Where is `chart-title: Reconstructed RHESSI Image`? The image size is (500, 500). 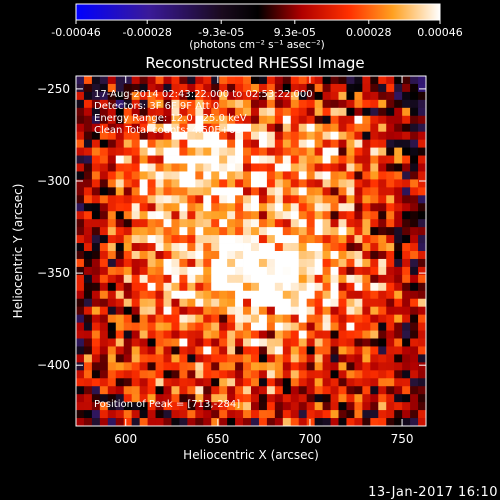
chart-title: Reconstructed RHESSI Image is located at coordinates (254, 63).